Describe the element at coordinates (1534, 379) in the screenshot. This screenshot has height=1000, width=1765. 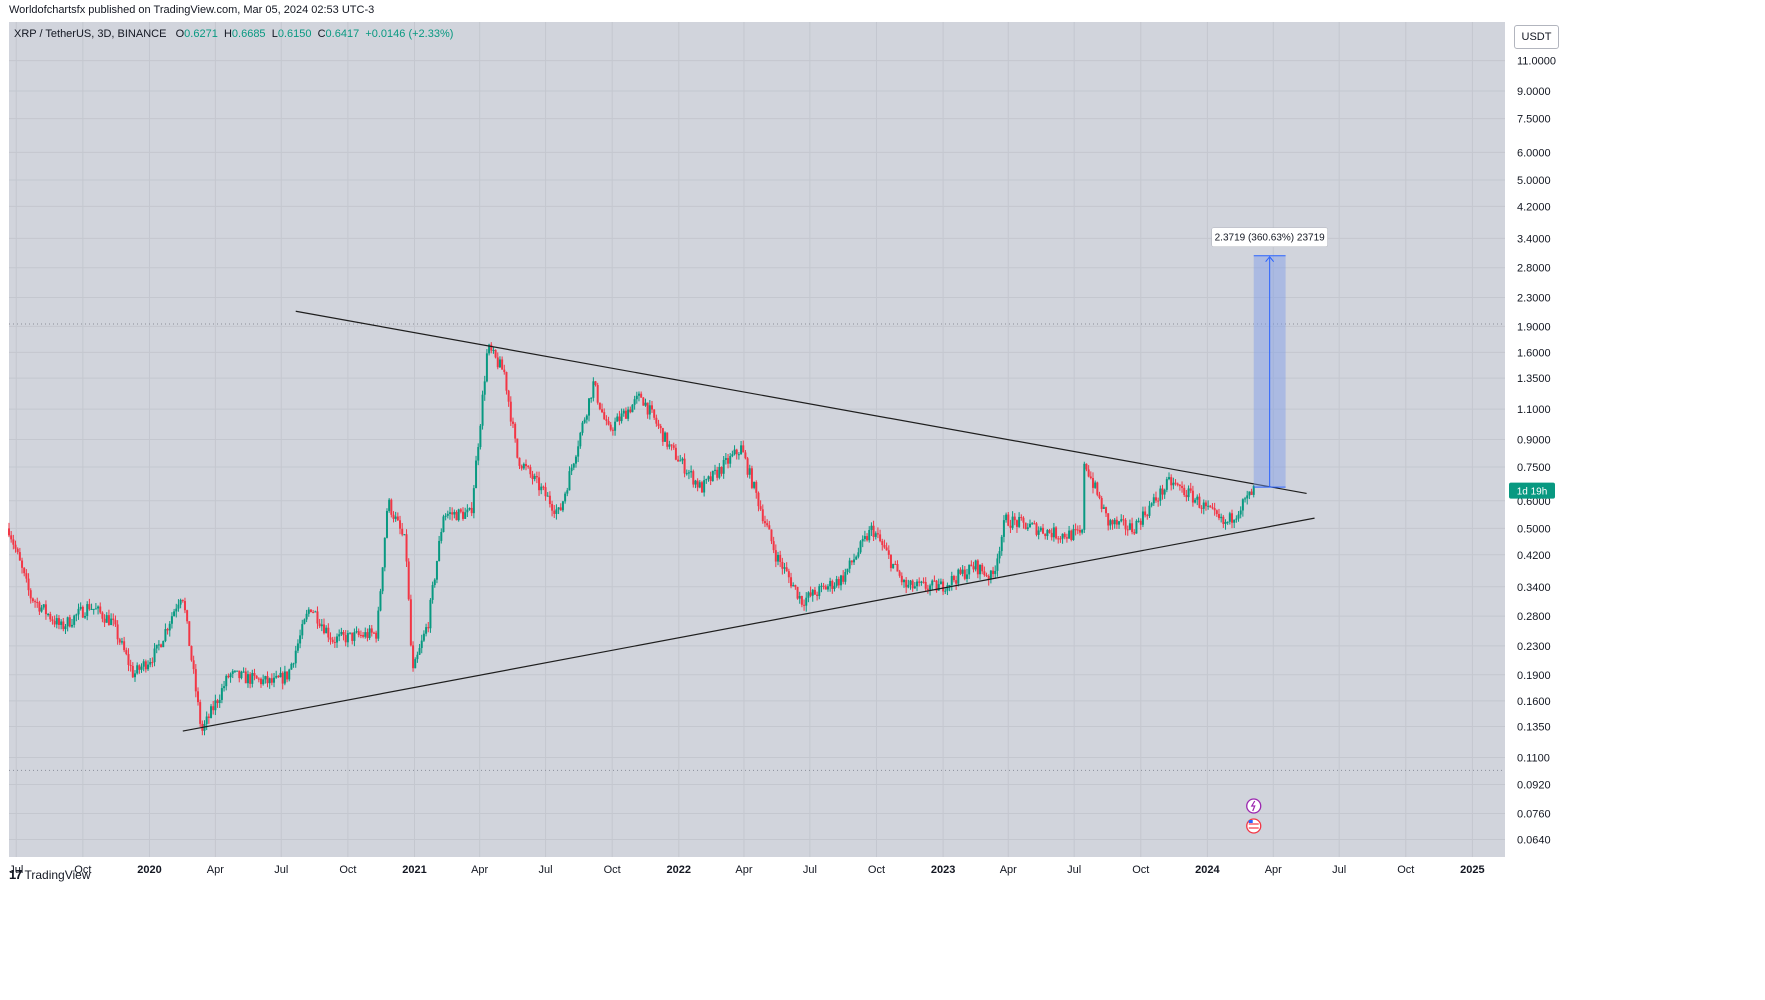
I see `y-tick-label: 1.3500` at that location.